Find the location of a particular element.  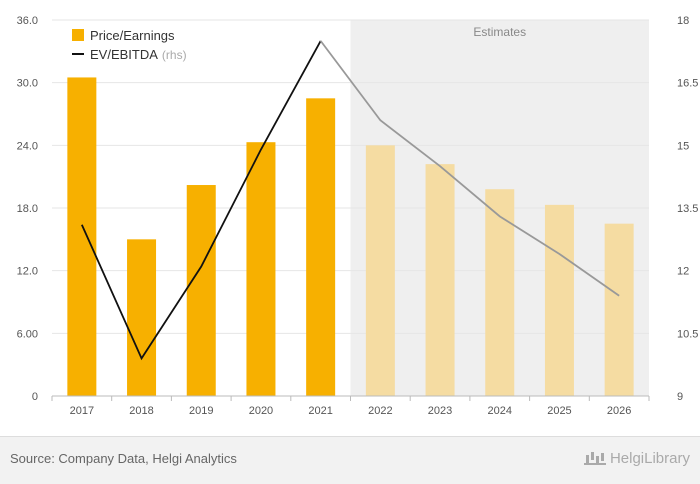

legend-swatch-price-earnings is located at coordinates (78, 35).